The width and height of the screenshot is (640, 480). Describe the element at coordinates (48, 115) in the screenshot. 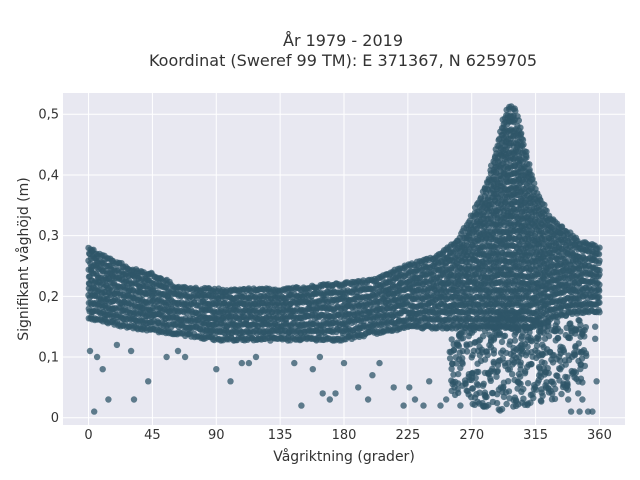

I see `y-tick-label: 0,5` at that location.